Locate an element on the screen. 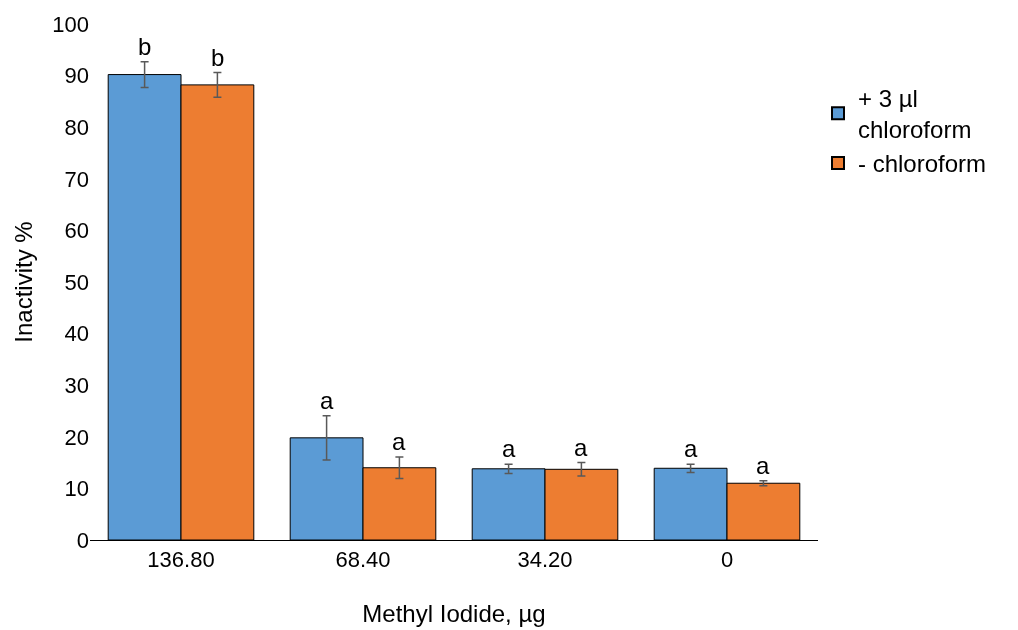 The height and width of the screenshot is (630, 1018). x-tick-label: 136.80 is located at coordinates (181, 560).